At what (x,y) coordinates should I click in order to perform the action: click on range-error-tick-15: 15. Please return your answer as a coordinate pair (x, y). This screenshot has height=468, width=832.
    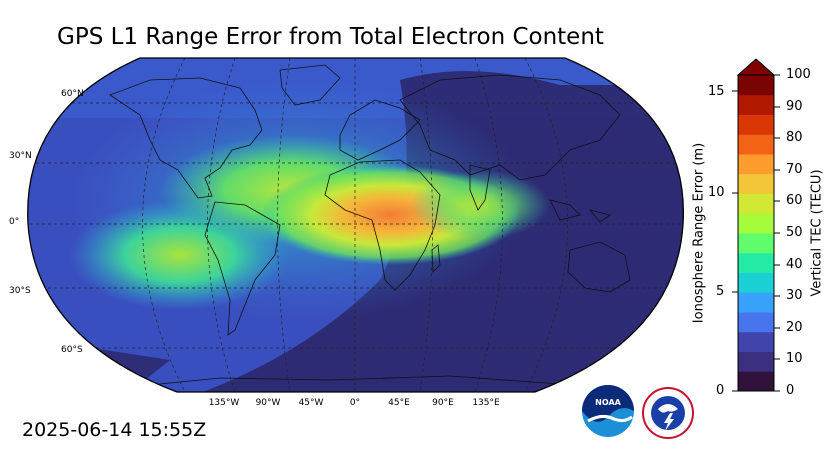
    Looking at the image, I should click on (716, 91).